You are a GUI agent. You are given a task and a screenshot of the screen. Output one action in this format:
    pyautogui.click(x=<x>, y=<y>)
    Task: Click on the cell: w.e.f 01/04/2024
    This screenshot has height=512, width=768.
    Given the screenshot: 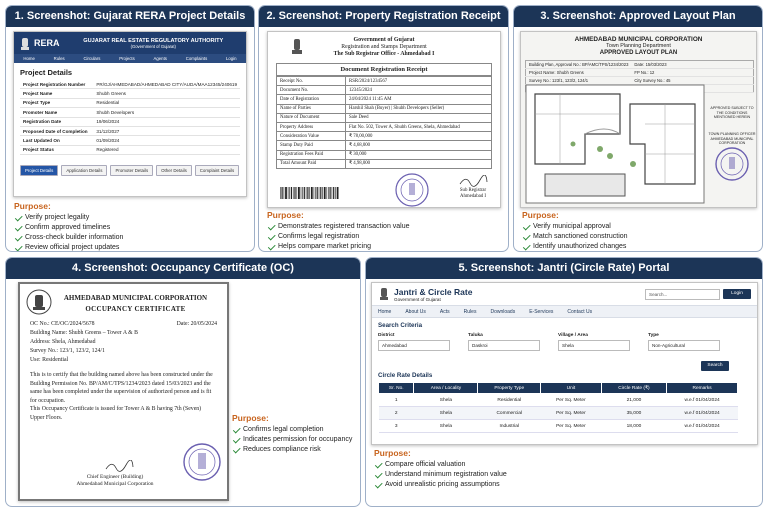 What is the action you would take?
    pyautogui.click(x=702, y=400)
    